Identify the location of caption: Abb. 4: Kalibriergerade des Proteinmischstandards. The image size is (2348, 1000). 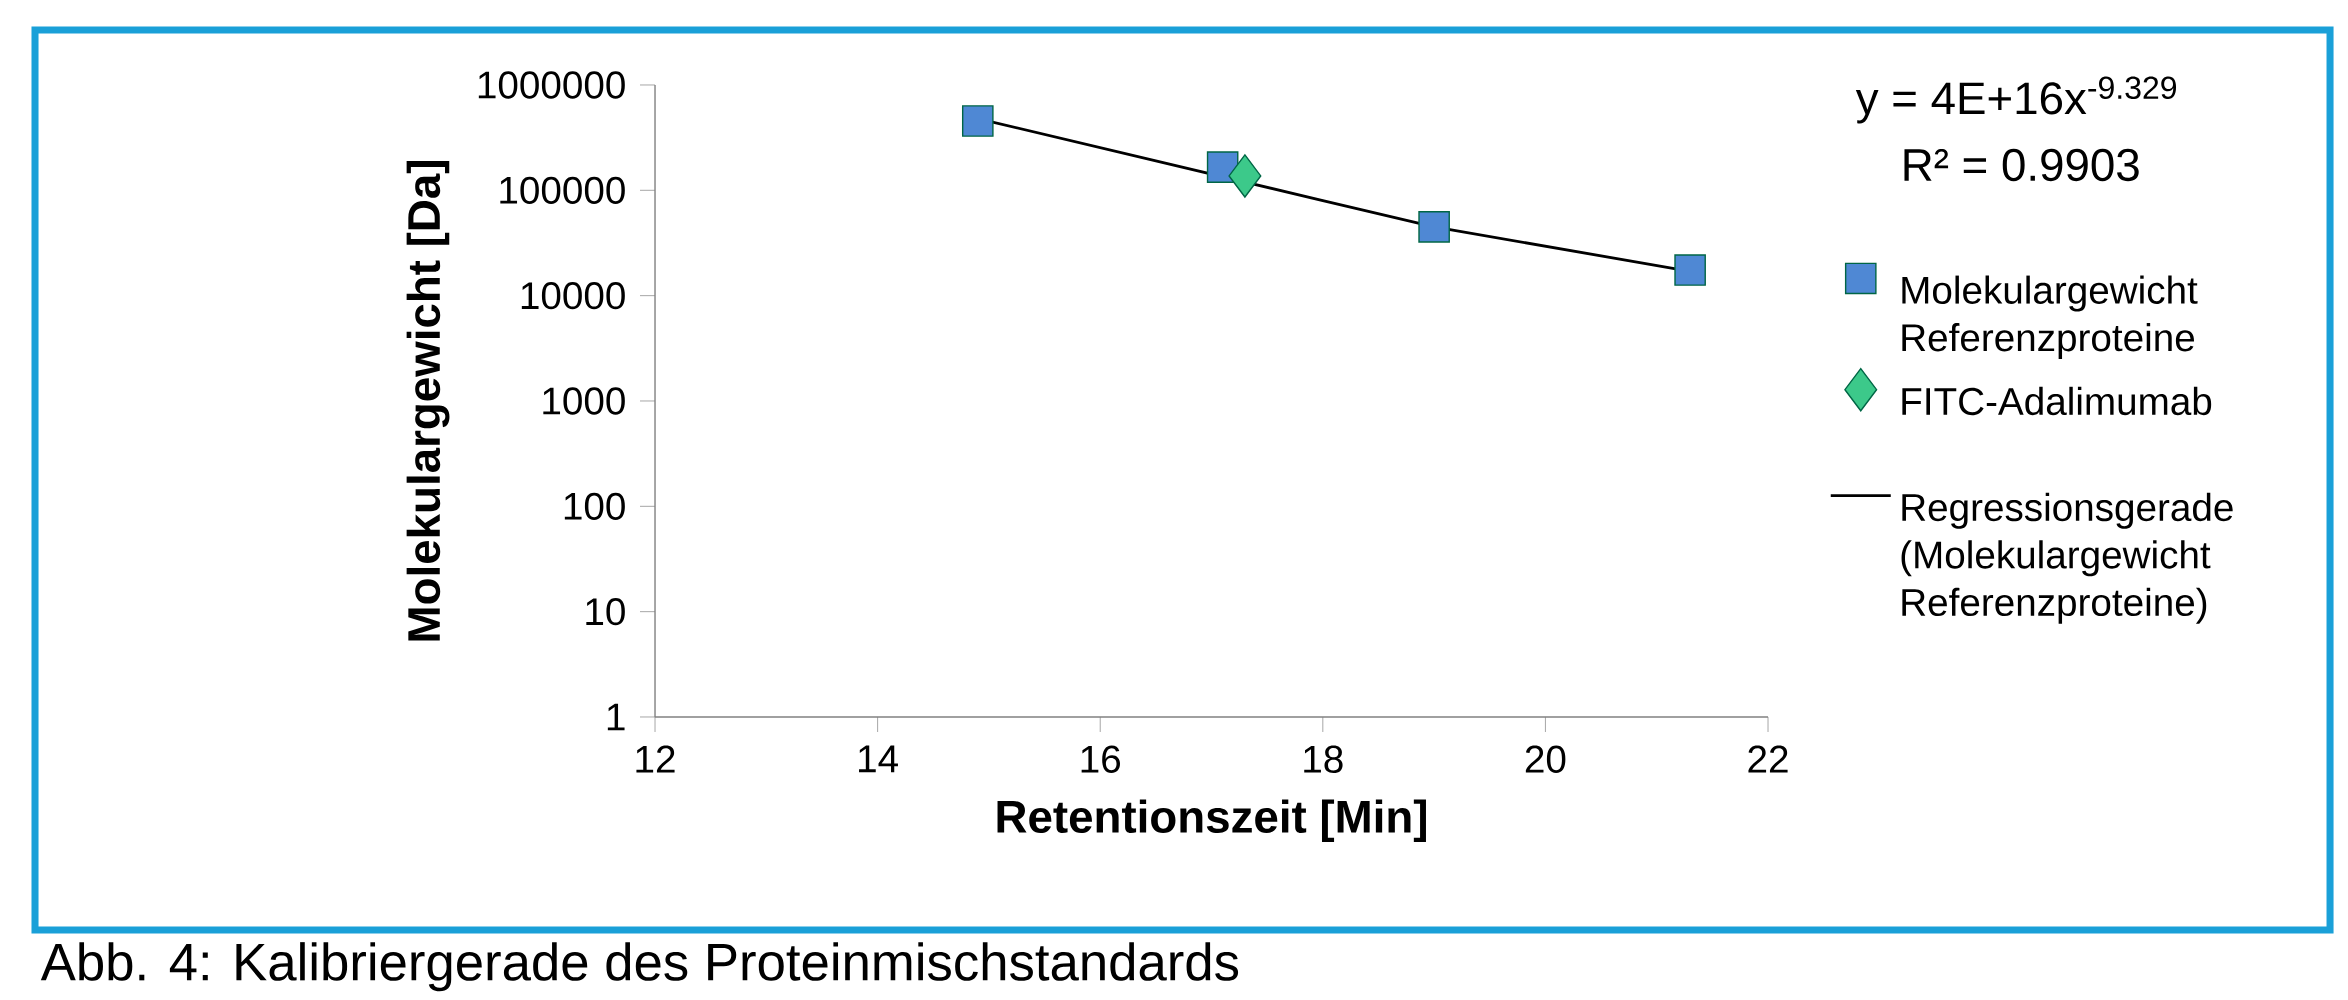
(639, 967).